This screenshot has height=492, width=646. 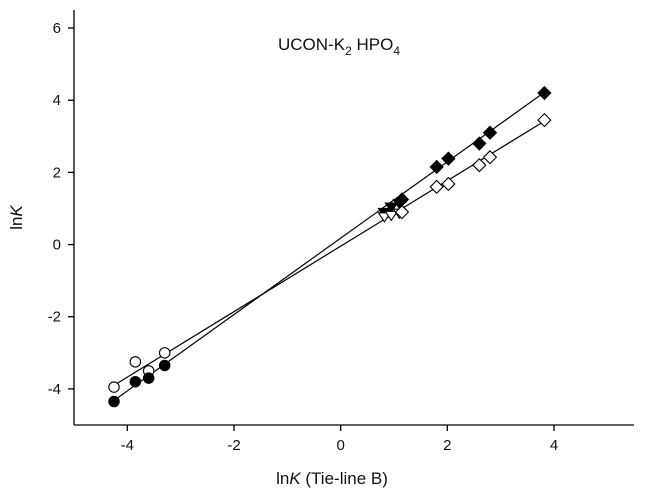 I want to click on title-subscript: 4, so click(x=396, y=51).